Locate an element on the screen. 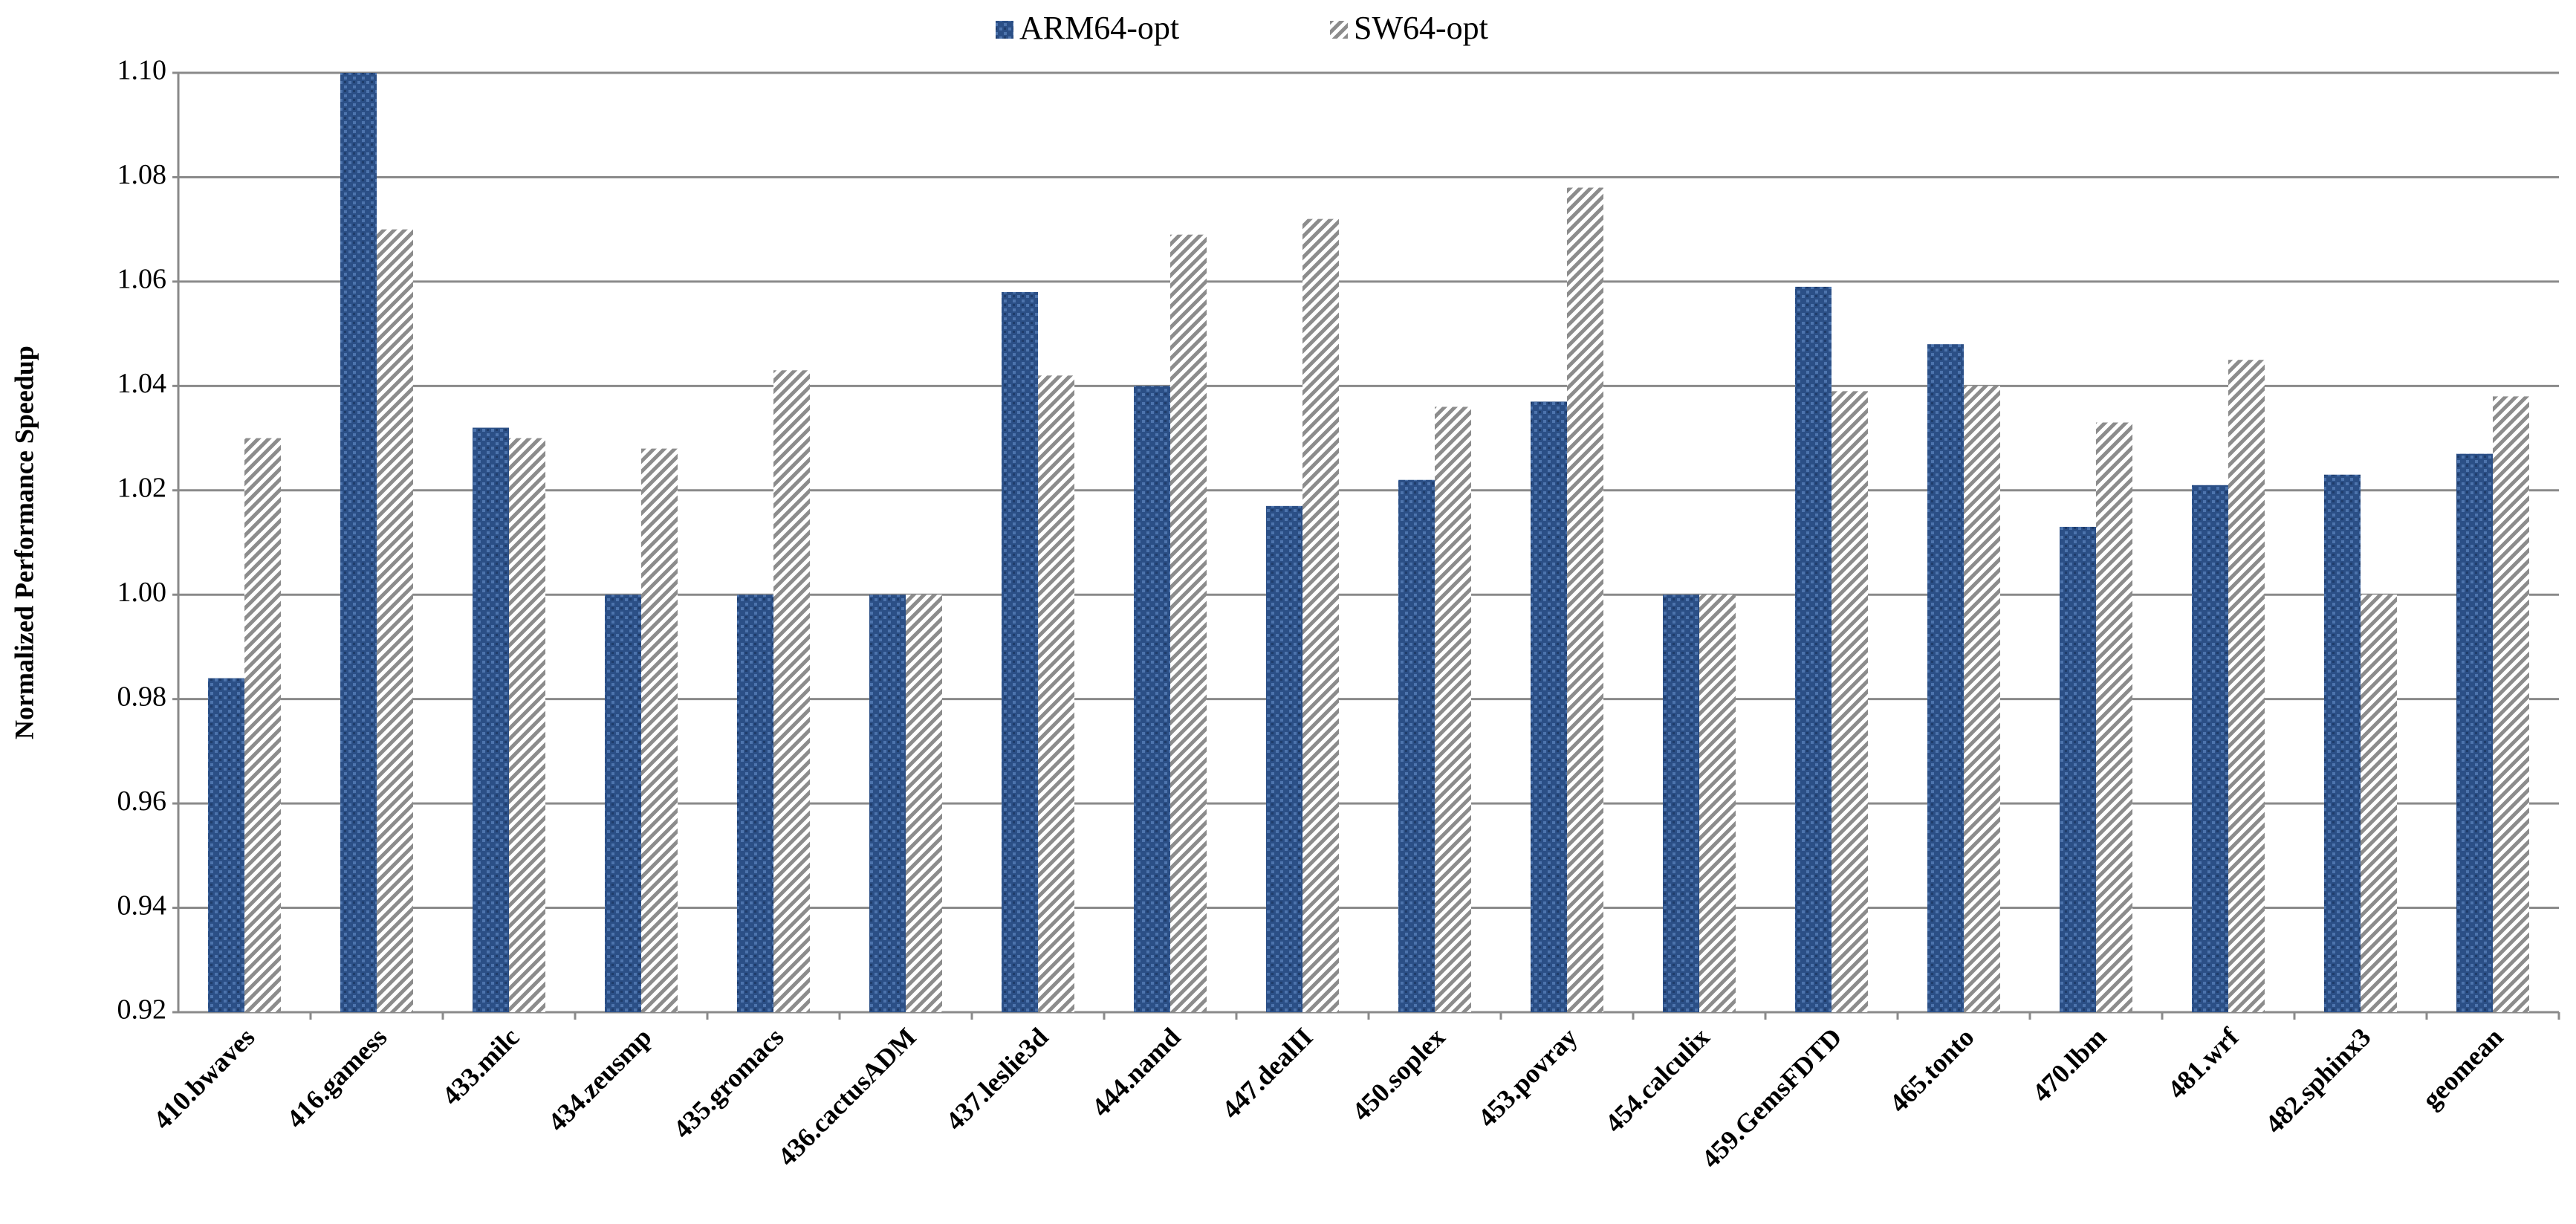 The width and height of the screenshot is (2576, 1224). x-tick-label: 454.calculix is located at coordinates (1657, 1080).